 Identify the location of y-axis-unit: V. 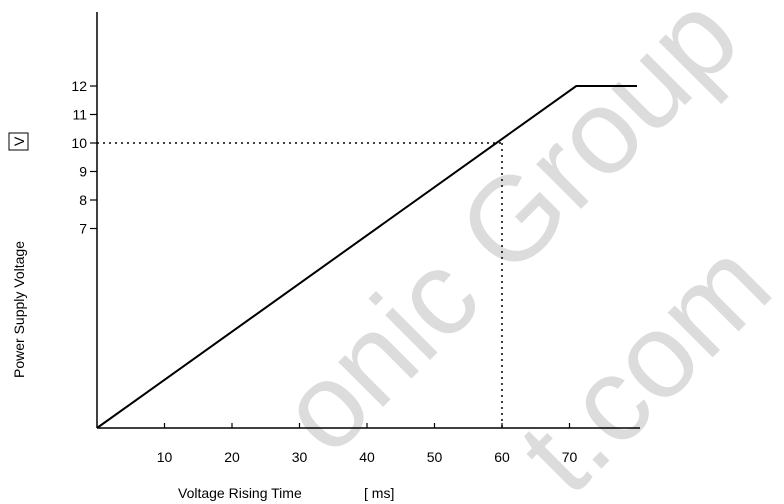
(19, 141).